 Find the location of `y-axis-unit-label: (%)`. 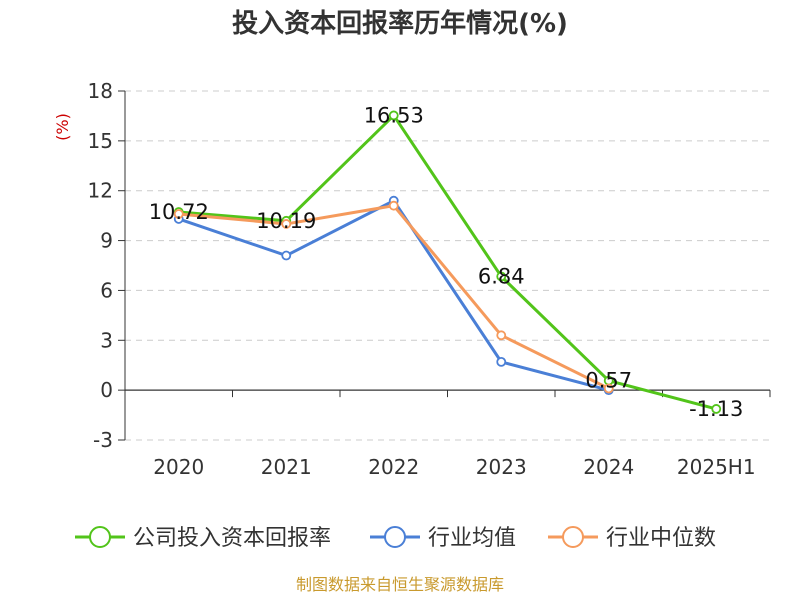

y-axis-unit-label: (%) is located at coordinates (62, 127).